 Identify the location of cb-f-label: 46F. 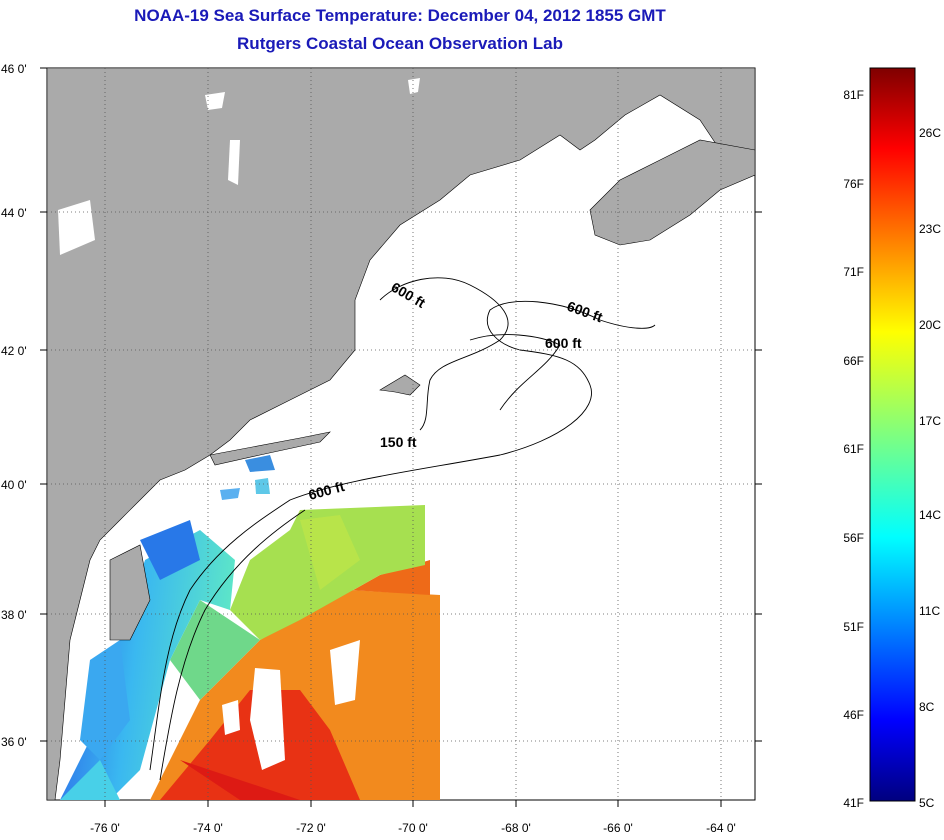
(853, 715).